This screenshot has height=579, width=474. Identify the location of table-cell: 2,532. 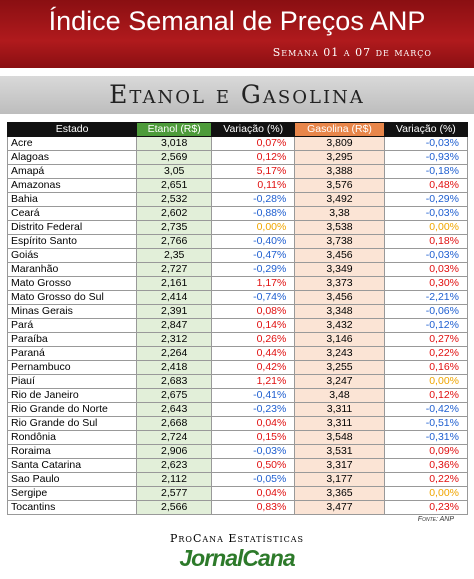
(174, 199).